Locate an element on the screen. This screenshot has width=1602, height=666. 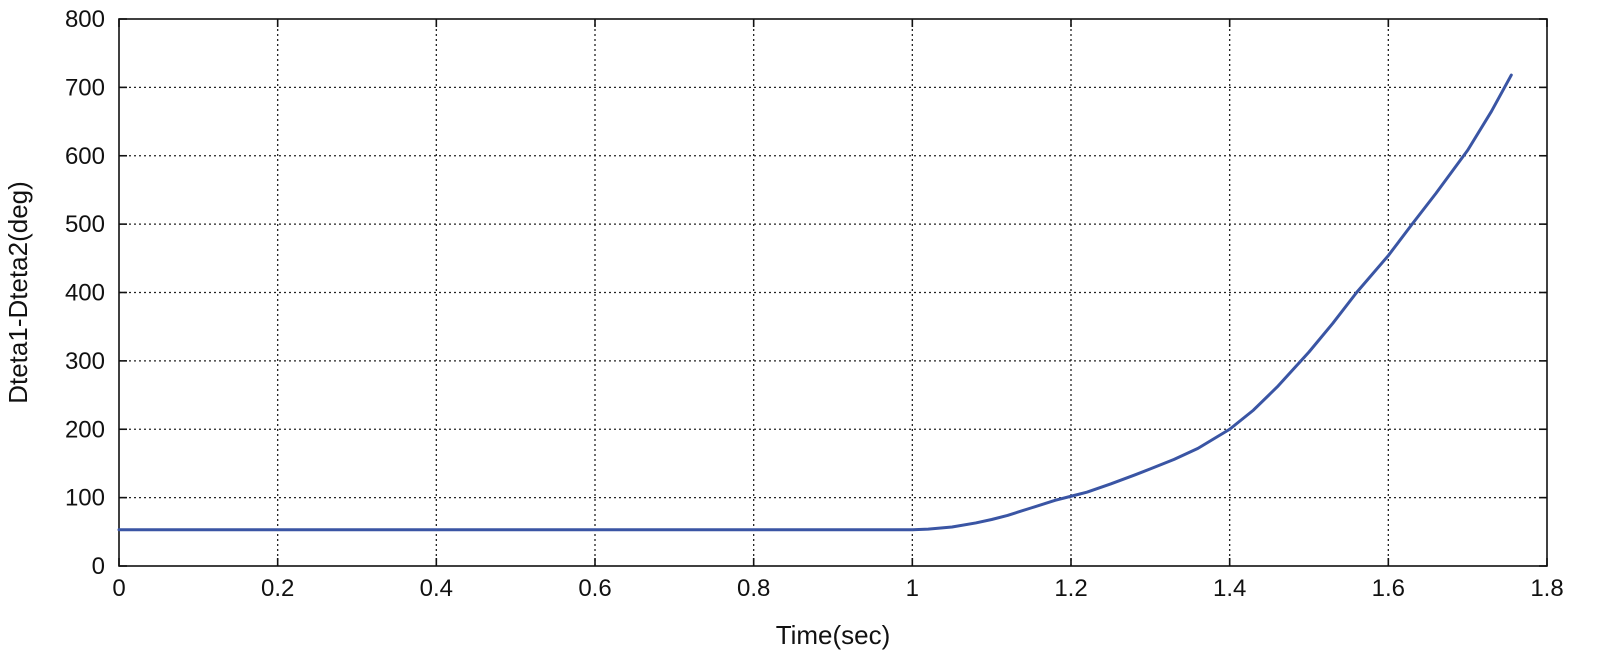
x-tick-label: 0.6 is located at coordinates (594, 588).